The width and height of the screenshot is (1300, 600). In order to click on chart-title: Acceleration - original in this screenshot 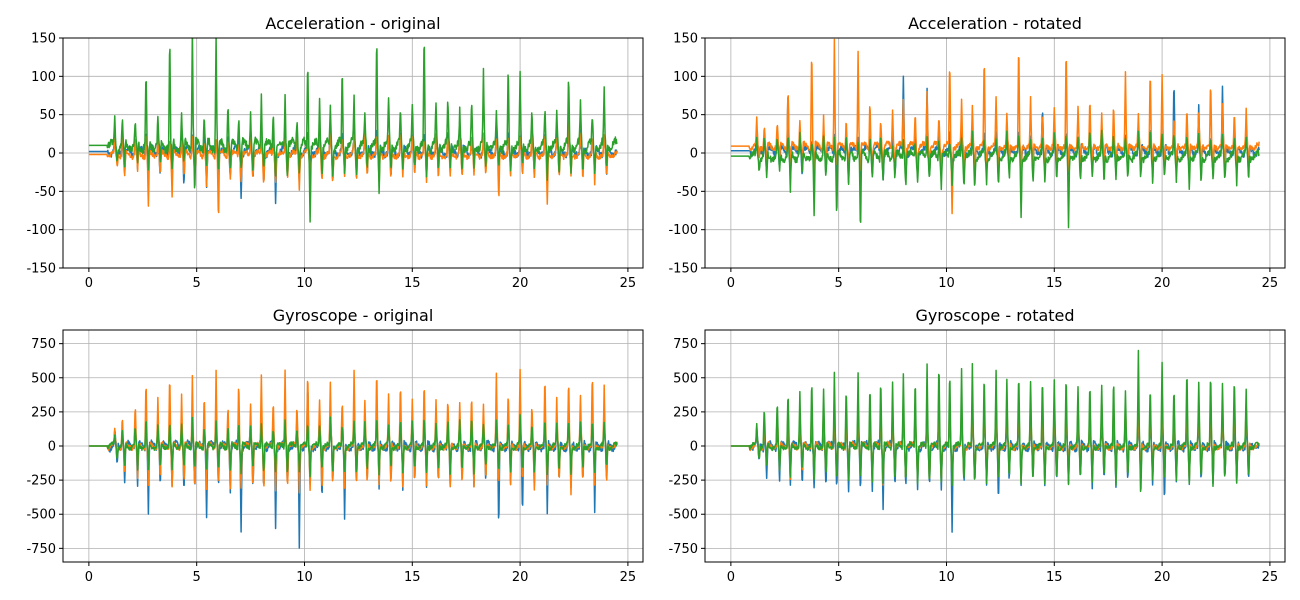, I will do `click(352, 23)`.